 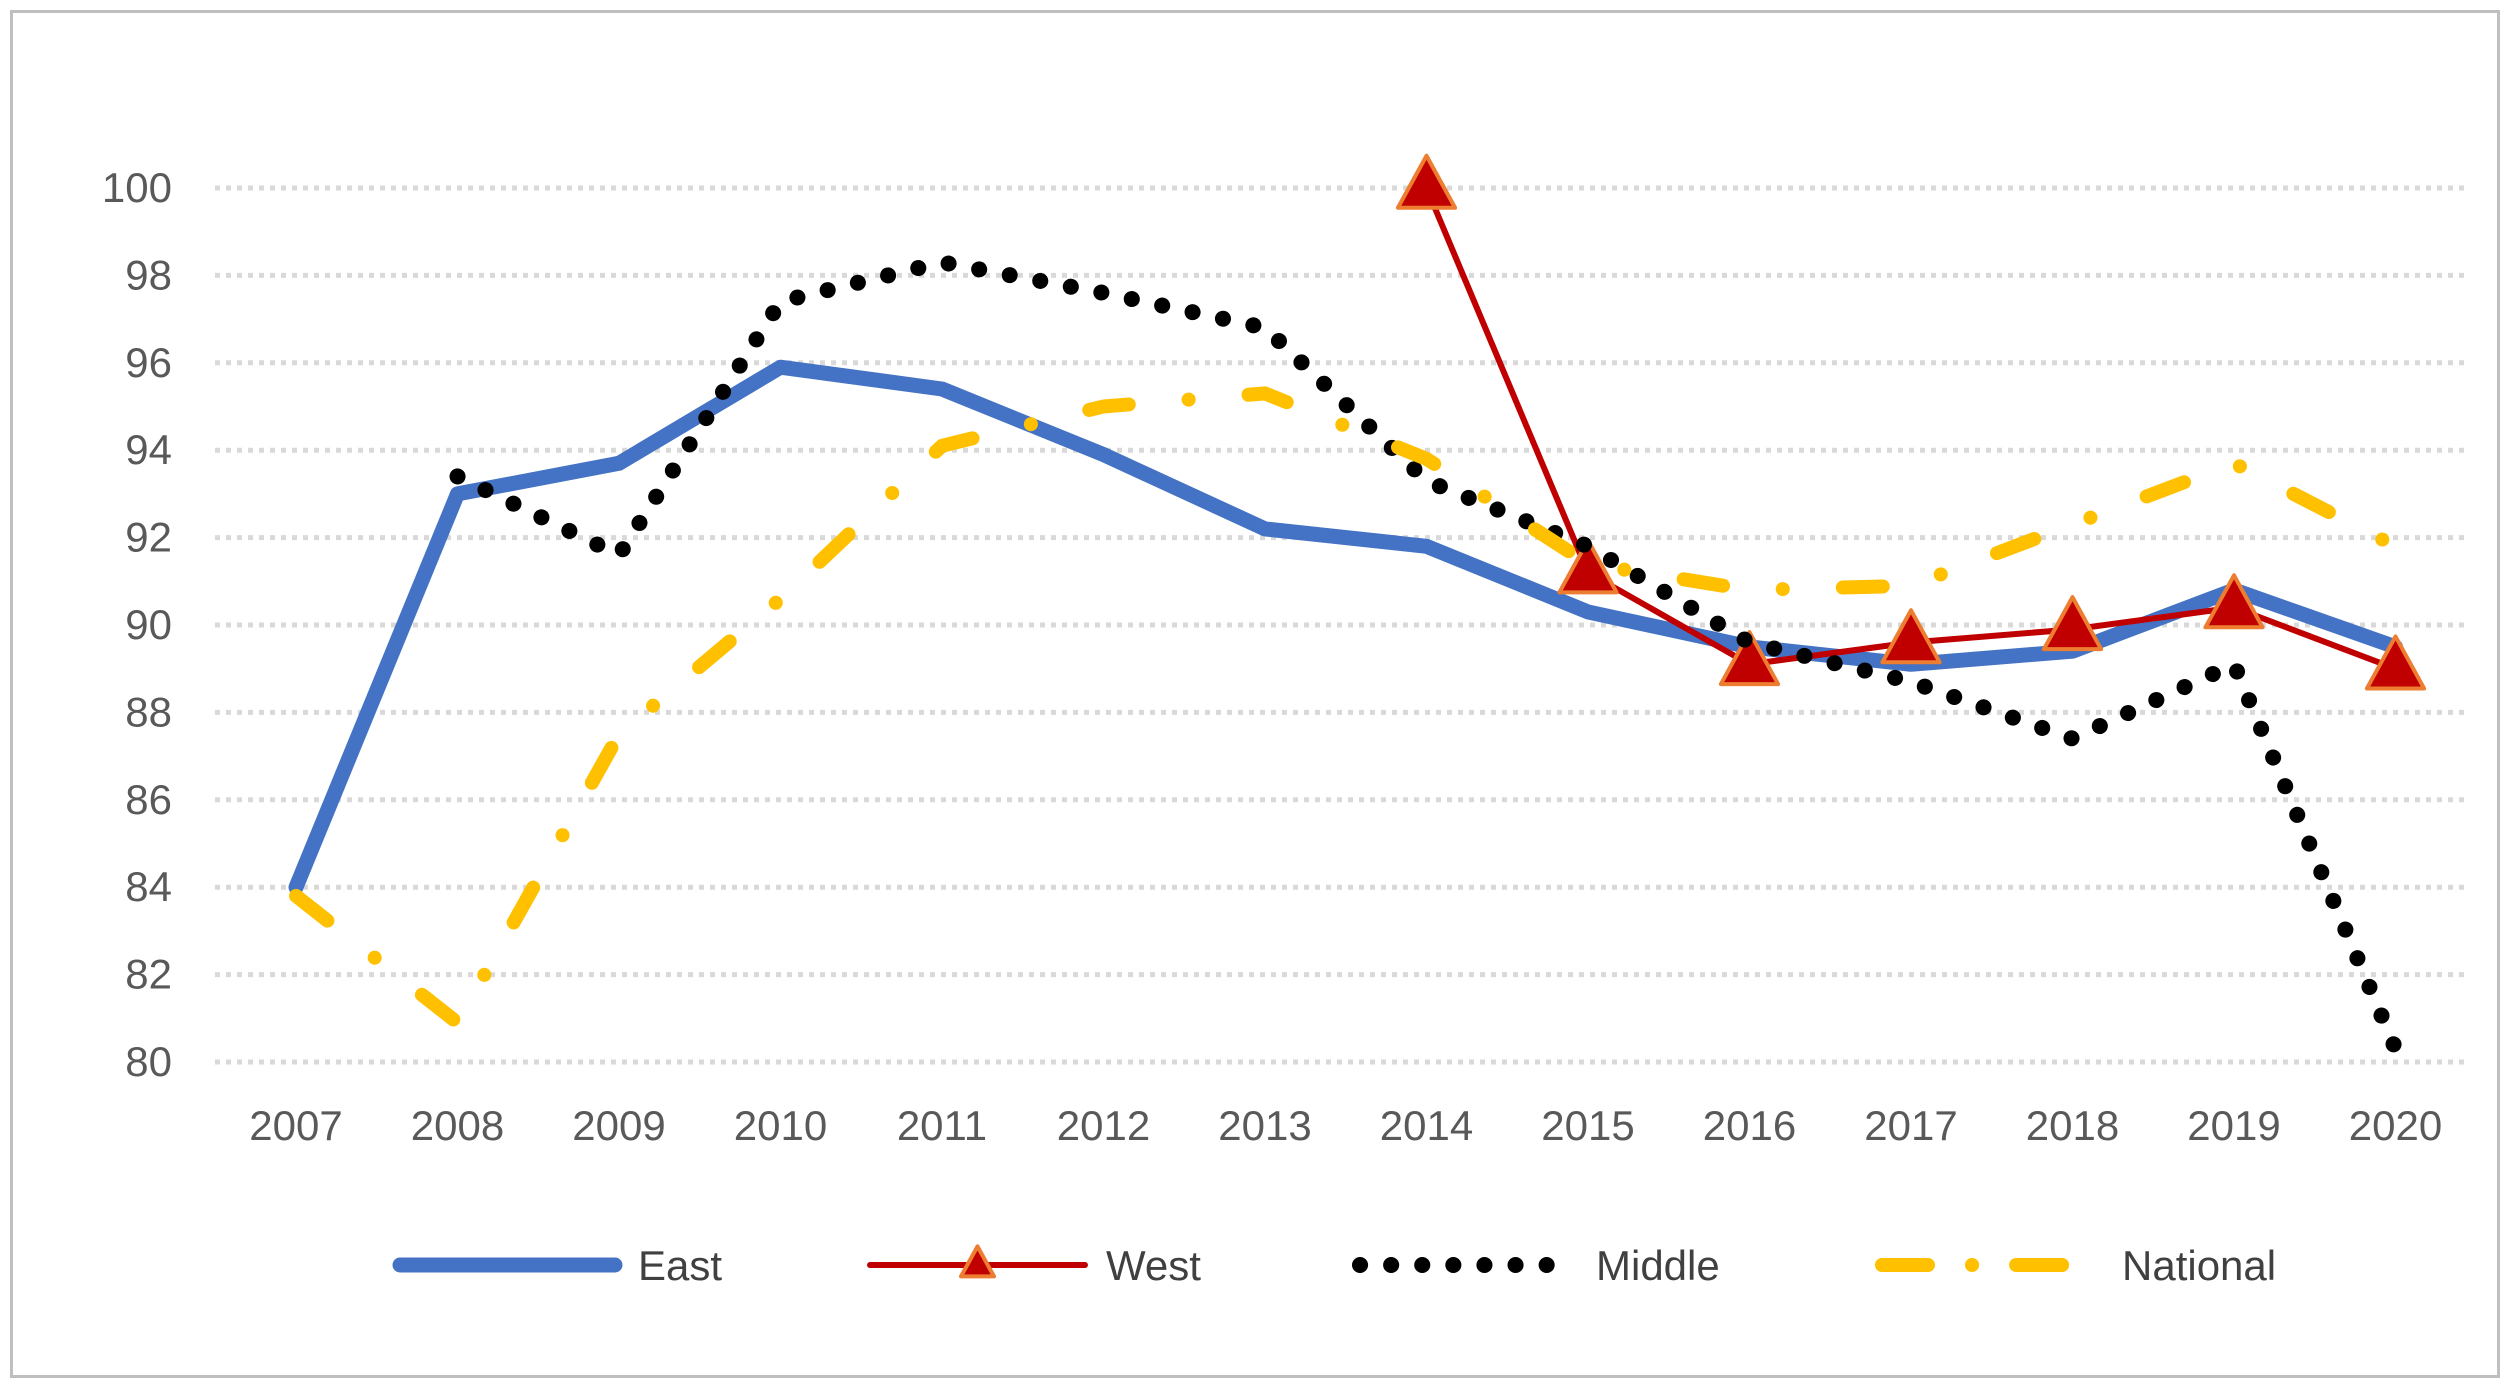 What do you see at coordinates (1334, 1265) in the screenshot?
I see `legend: East West Middle National` at bounding box center [1334, 1265].